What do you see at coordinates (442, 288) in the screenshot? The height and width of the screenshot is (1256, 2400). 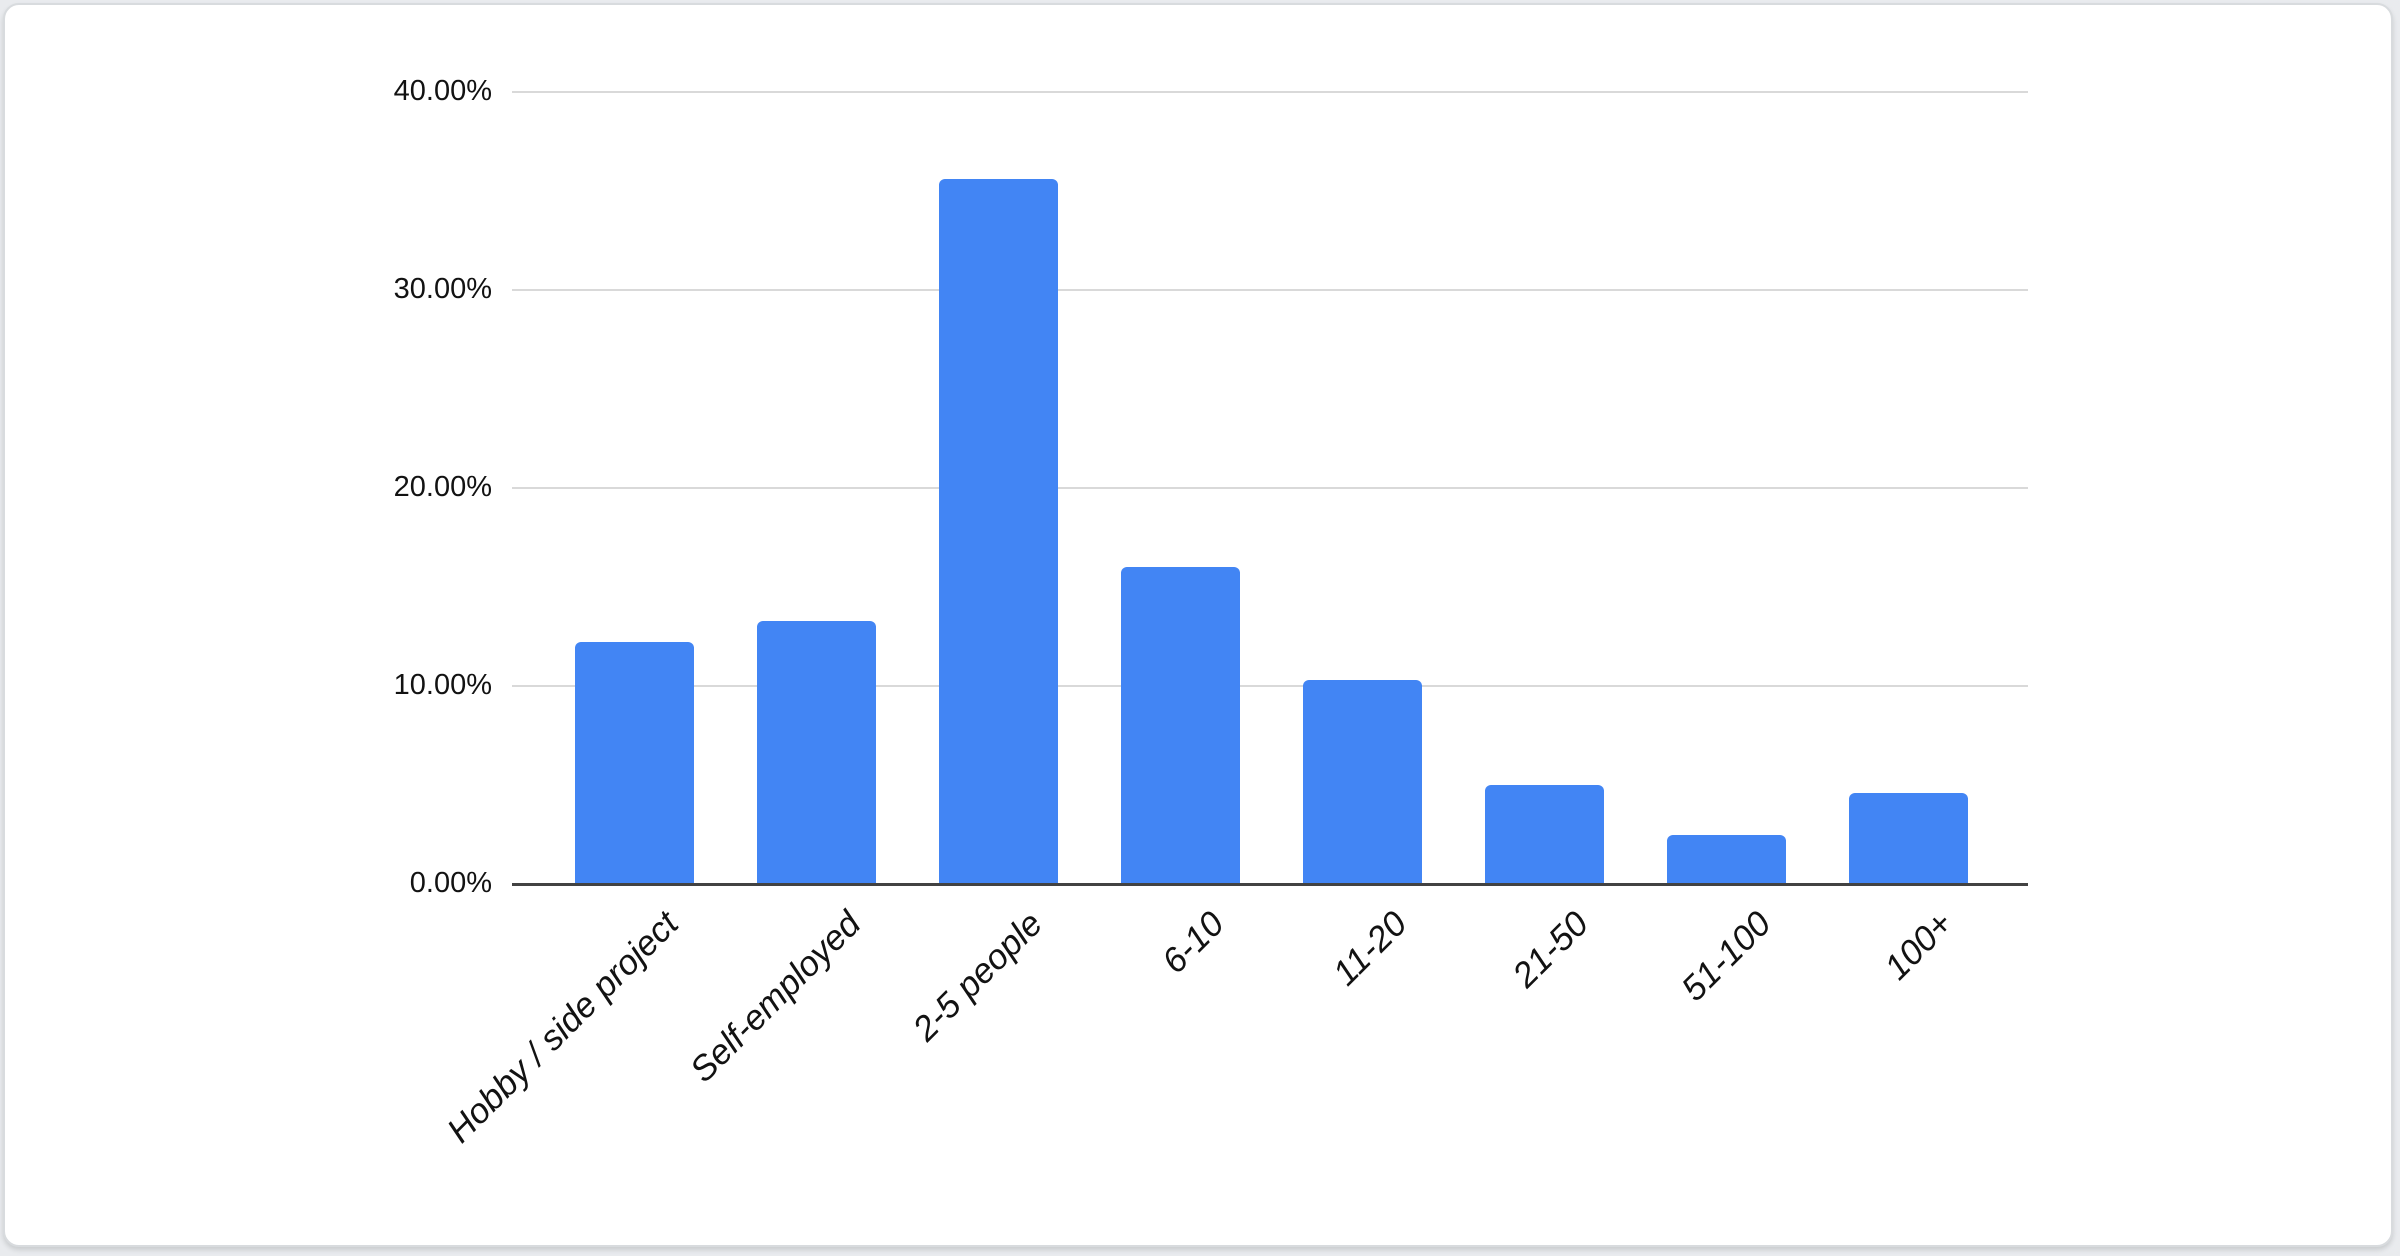 I see `y-axis-tick-label: 30.00%` at bounding box center [442, 288].